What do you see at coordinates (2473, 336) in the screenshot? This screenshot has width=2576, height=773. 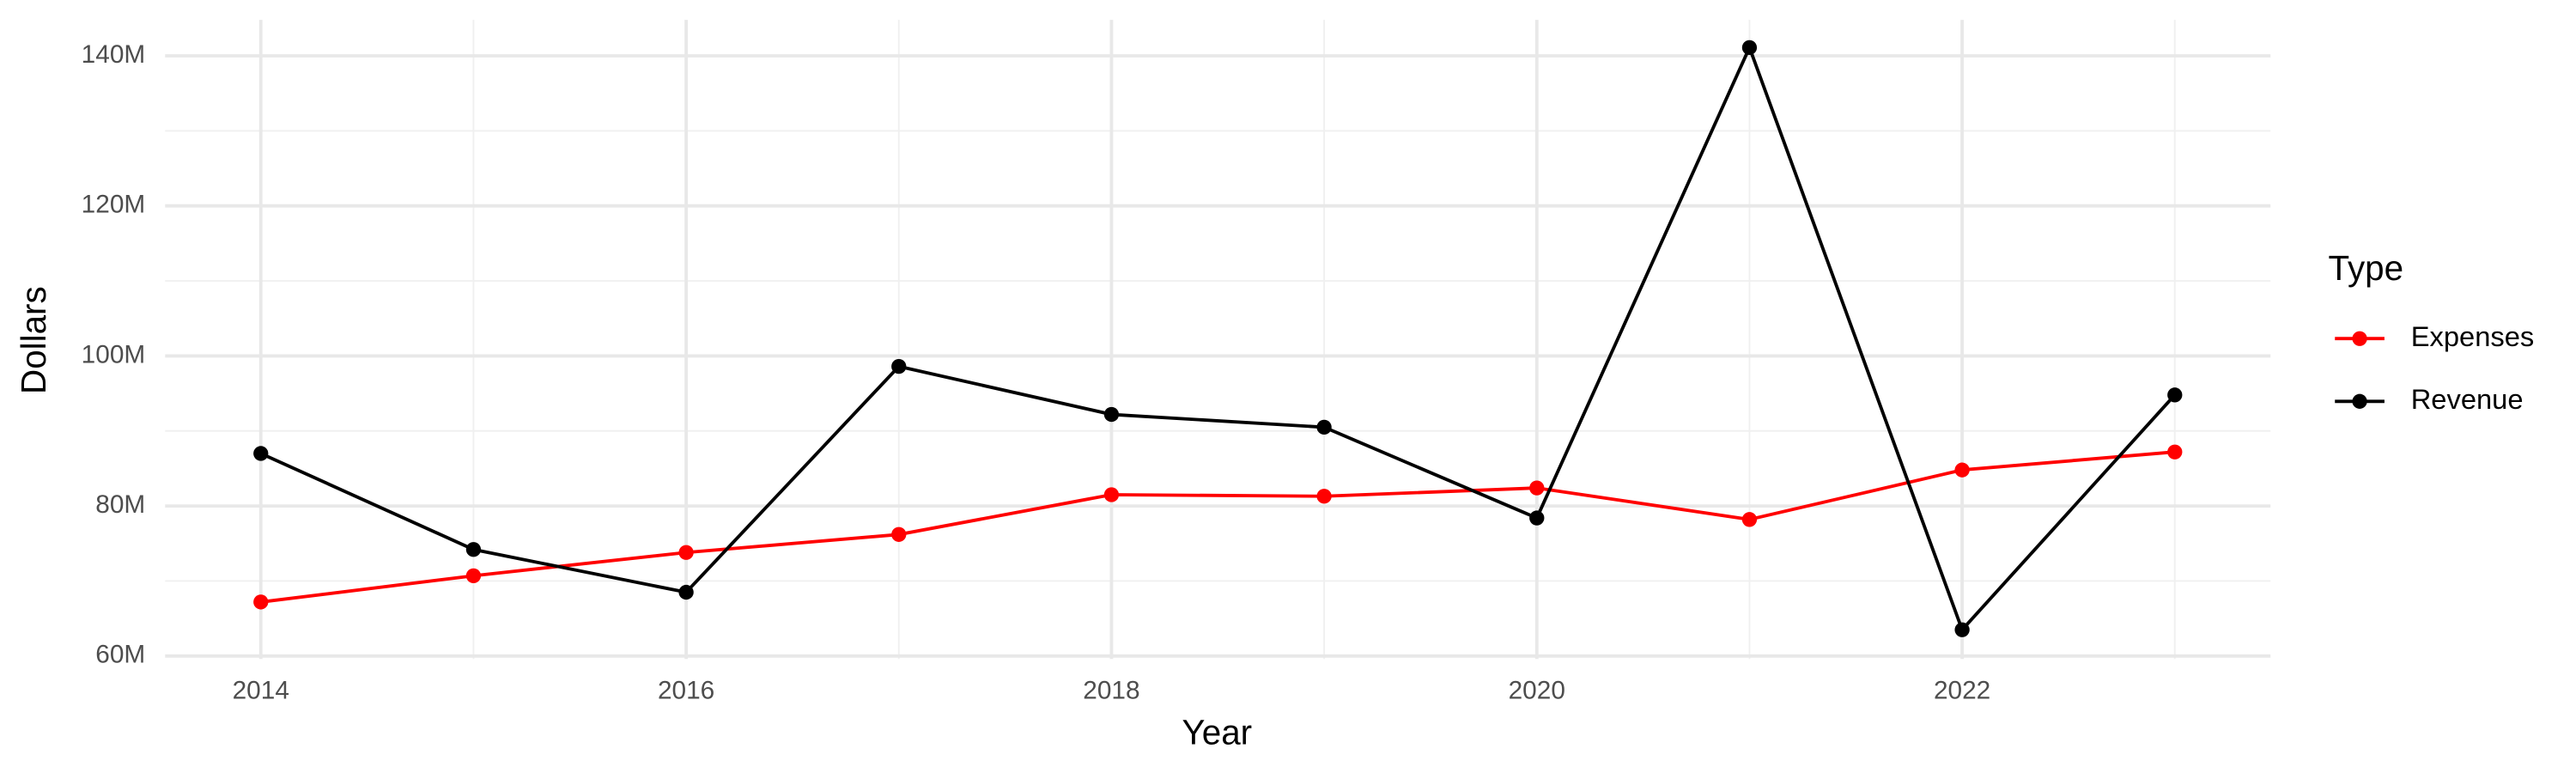 I see `legend-label: Expenses` at bounding box center [2473, 336].